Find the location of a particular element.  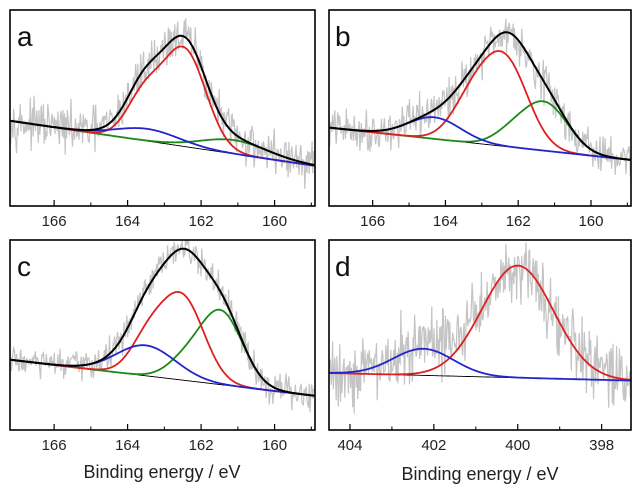

panel-d-ticks: 404 402 400 398 is located at coordinates (475, 439).